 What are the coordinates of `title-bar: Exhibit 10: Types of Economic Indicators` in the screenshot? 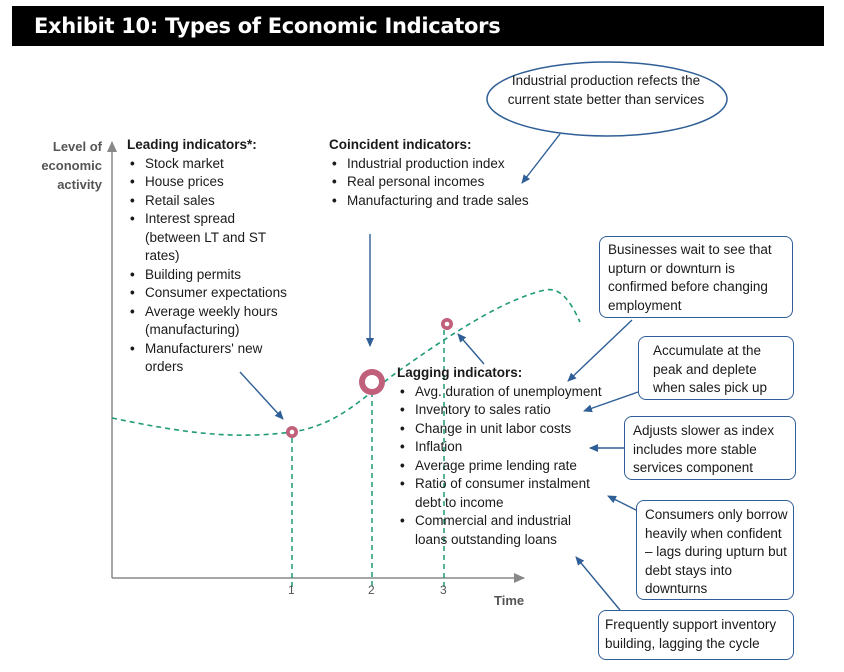 It's located at (418, 26).